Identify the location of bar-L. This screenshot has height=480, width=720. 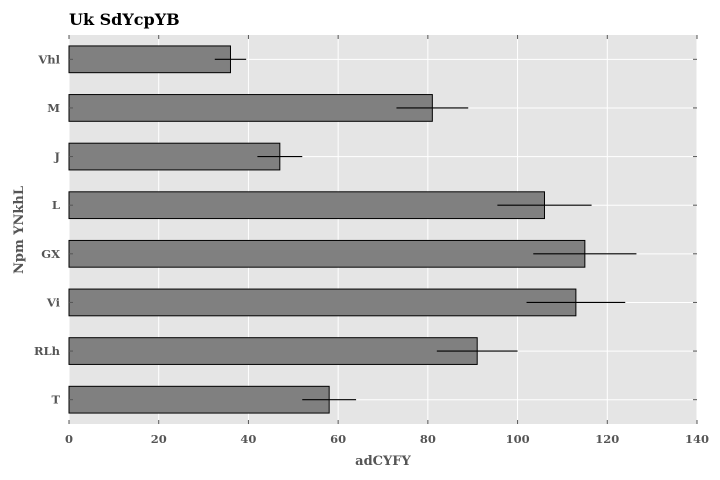
(306, 205).